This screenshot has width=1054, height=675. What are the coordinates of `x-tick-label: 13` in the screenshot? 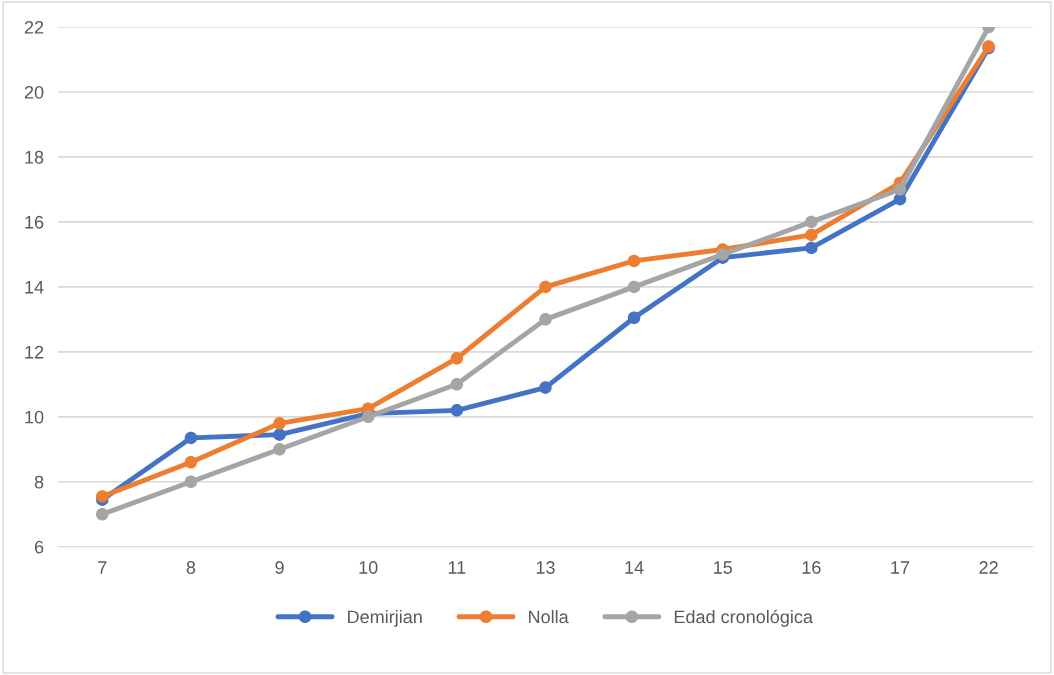 It's located at (545, 567).